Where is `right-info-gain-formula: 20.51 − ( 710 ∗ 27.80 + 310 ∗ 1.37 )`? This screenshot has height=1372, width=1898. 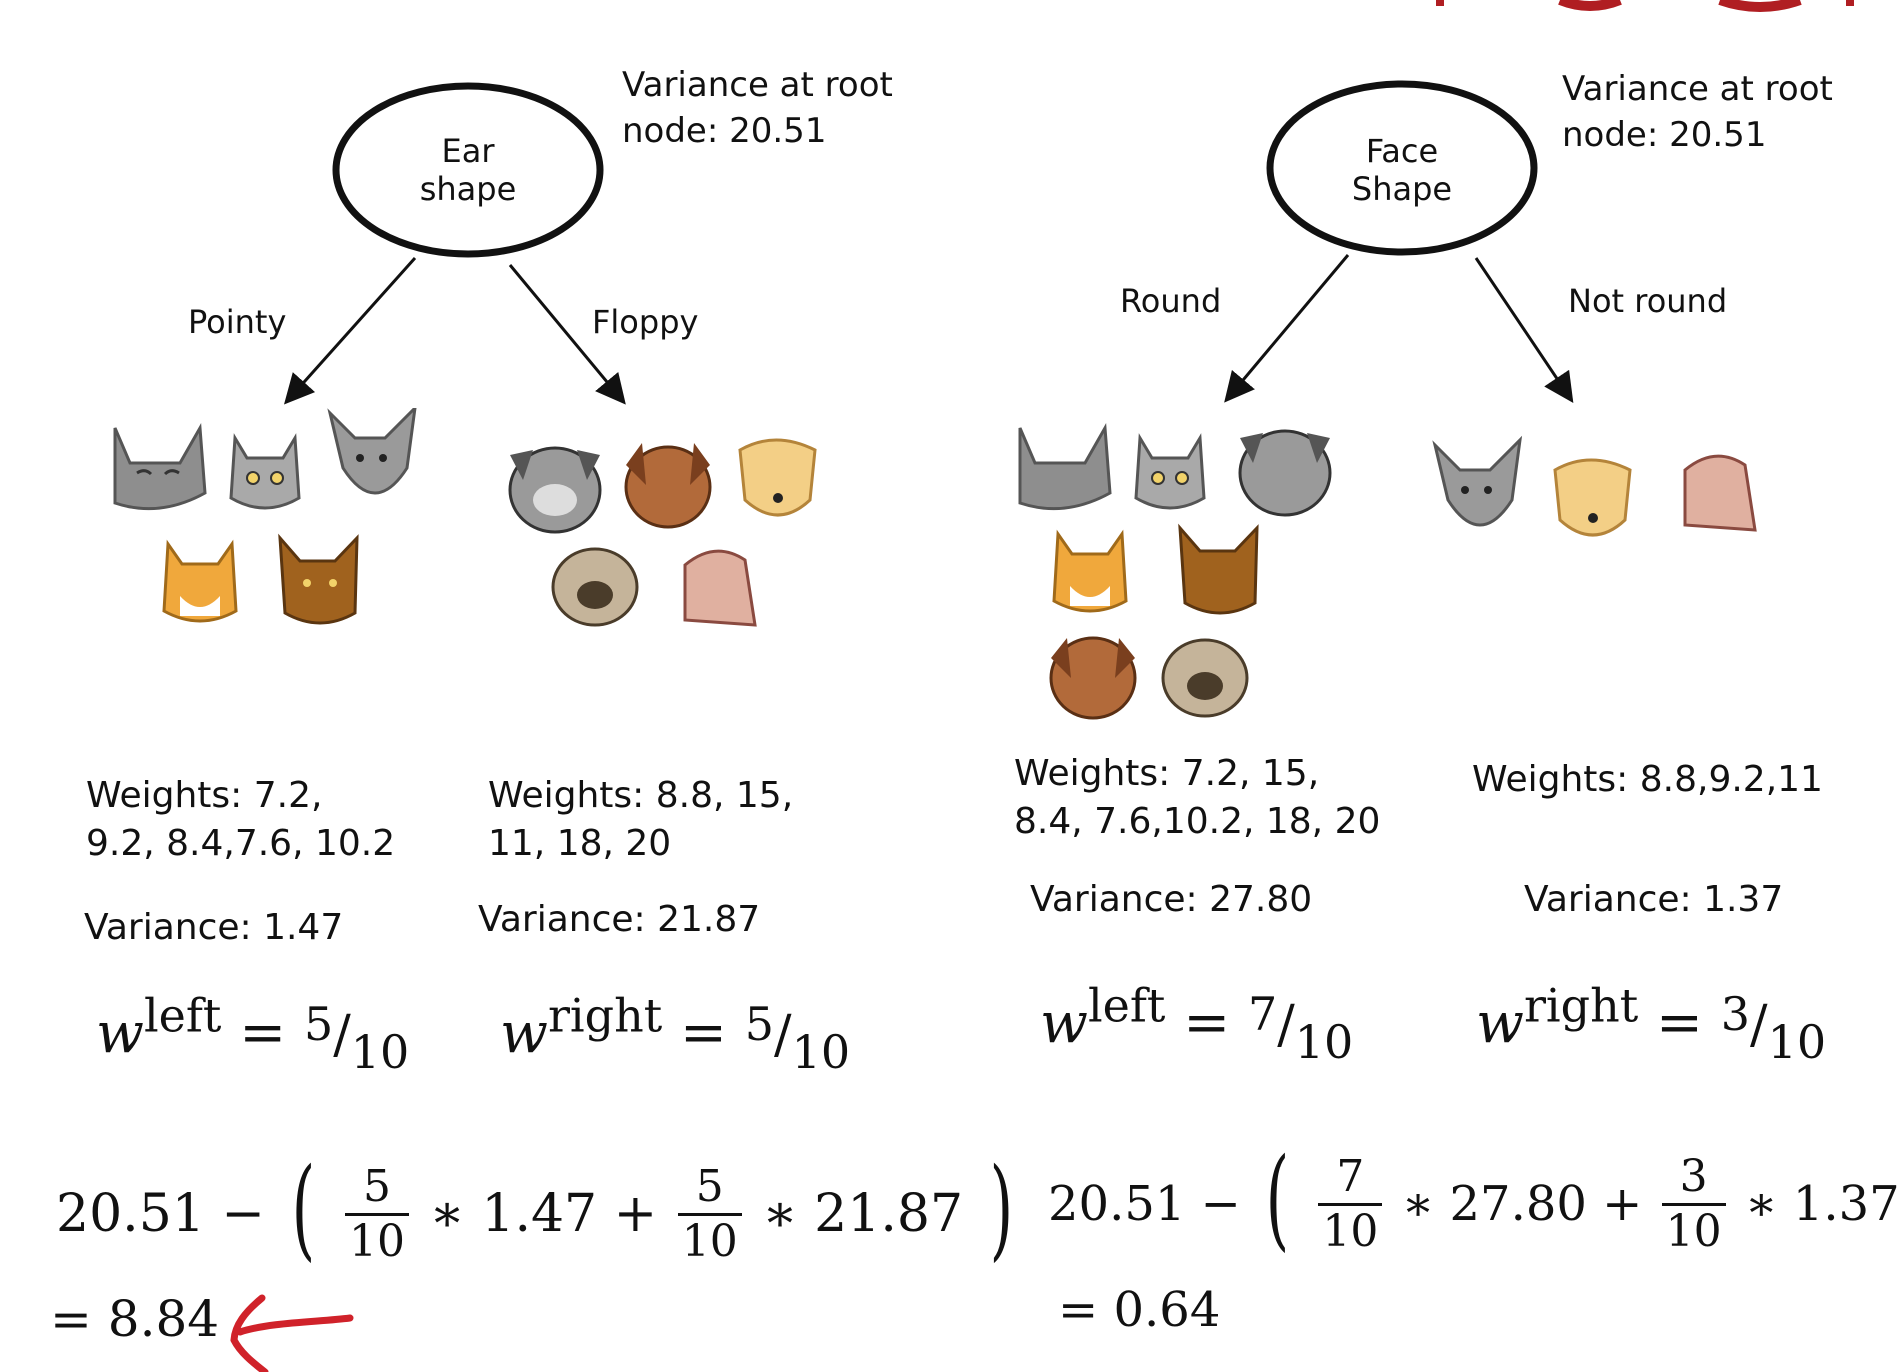 right-info-gain-formula: 20.51 − ( 710 ∗ 27.80 + 310 ∗ 1.37 ) is located at coordinates (1473, 1198).